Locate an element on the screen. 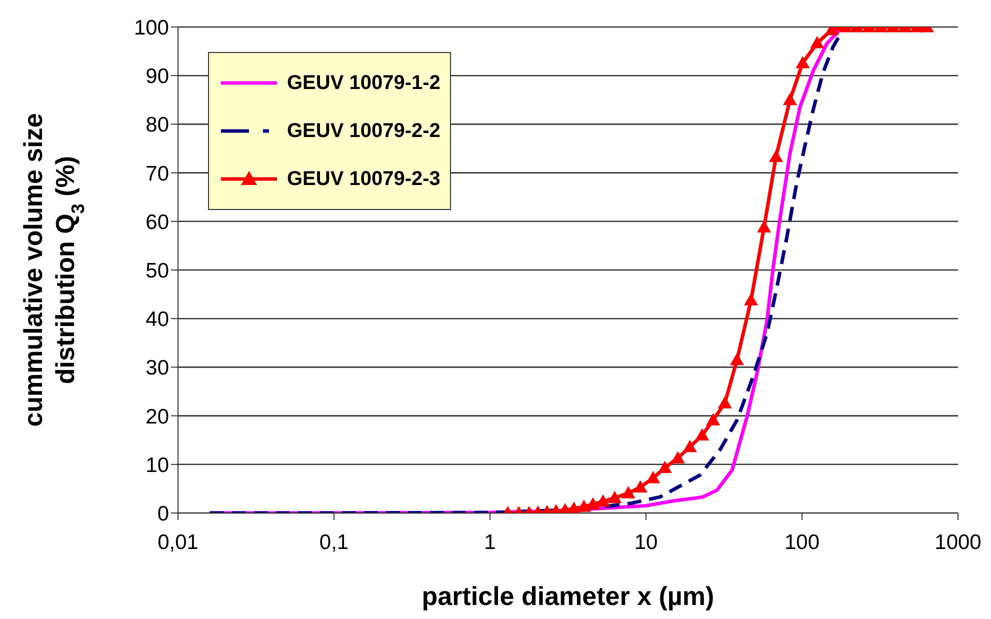 Image resolution: width=991 pixels, height=619 pixels. y-tick-label: 90 is located at coordinates (157, 76).